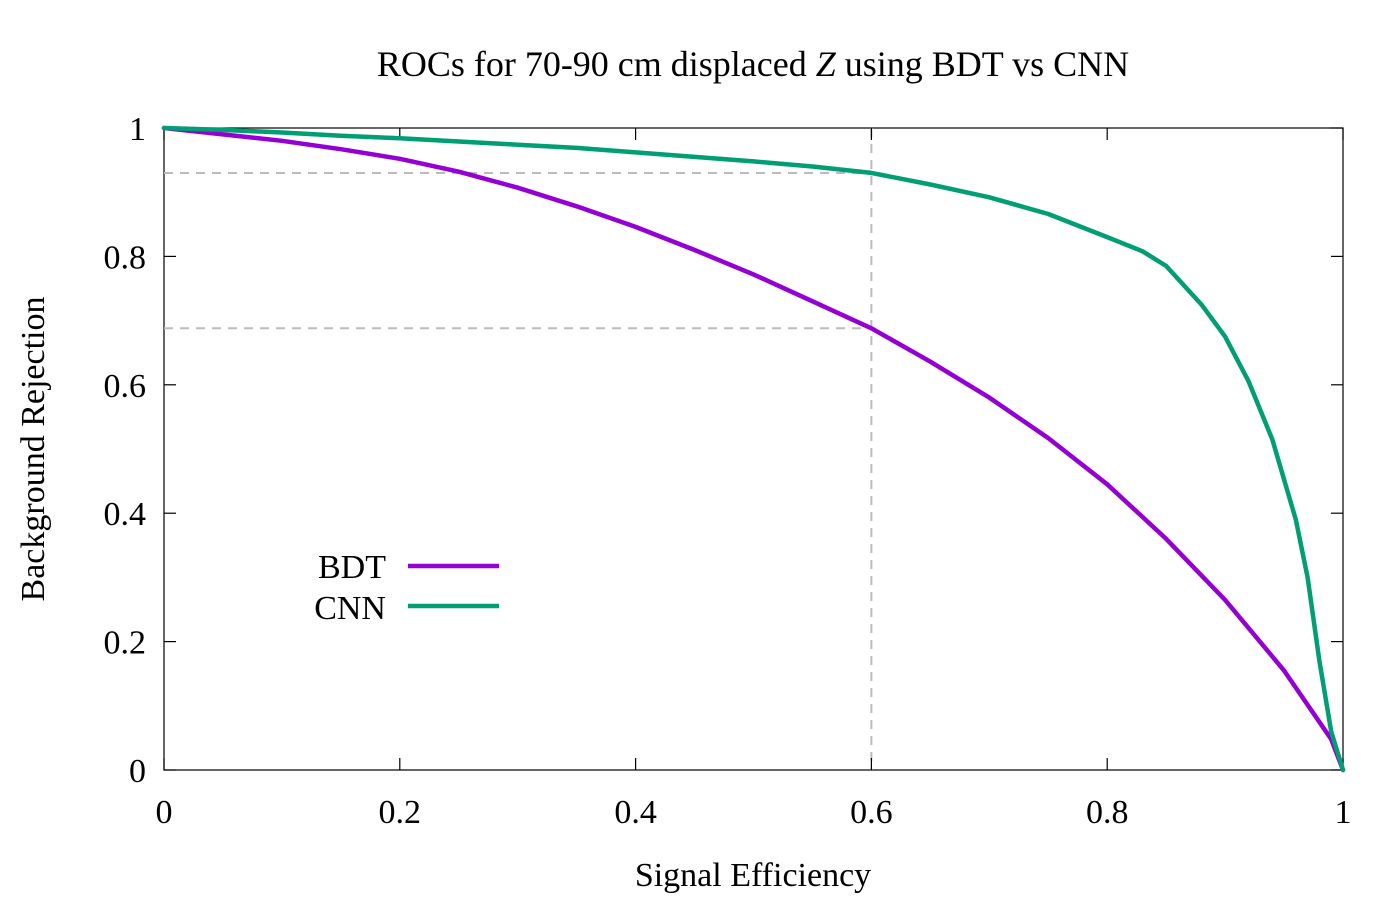 This screenshot has height=900, width=1400. What do you see at coordinates (137, 129) in the screenshot?
I see `y-tick-label-5: 1` at bounding box center [137, 129].